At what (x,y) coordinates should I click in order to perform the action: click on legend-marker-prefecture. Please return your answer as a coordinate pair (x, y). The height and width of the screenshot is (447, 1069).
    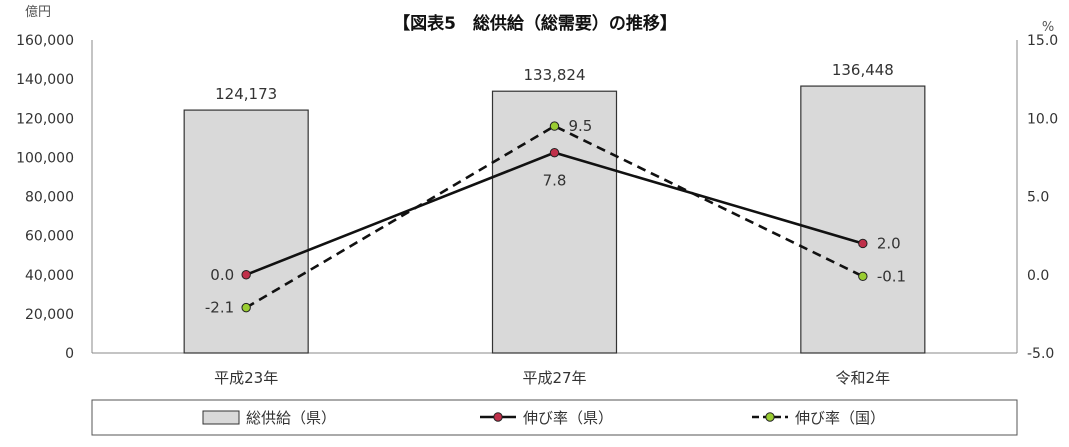
    Looking at the image, I should click on (498, 417).